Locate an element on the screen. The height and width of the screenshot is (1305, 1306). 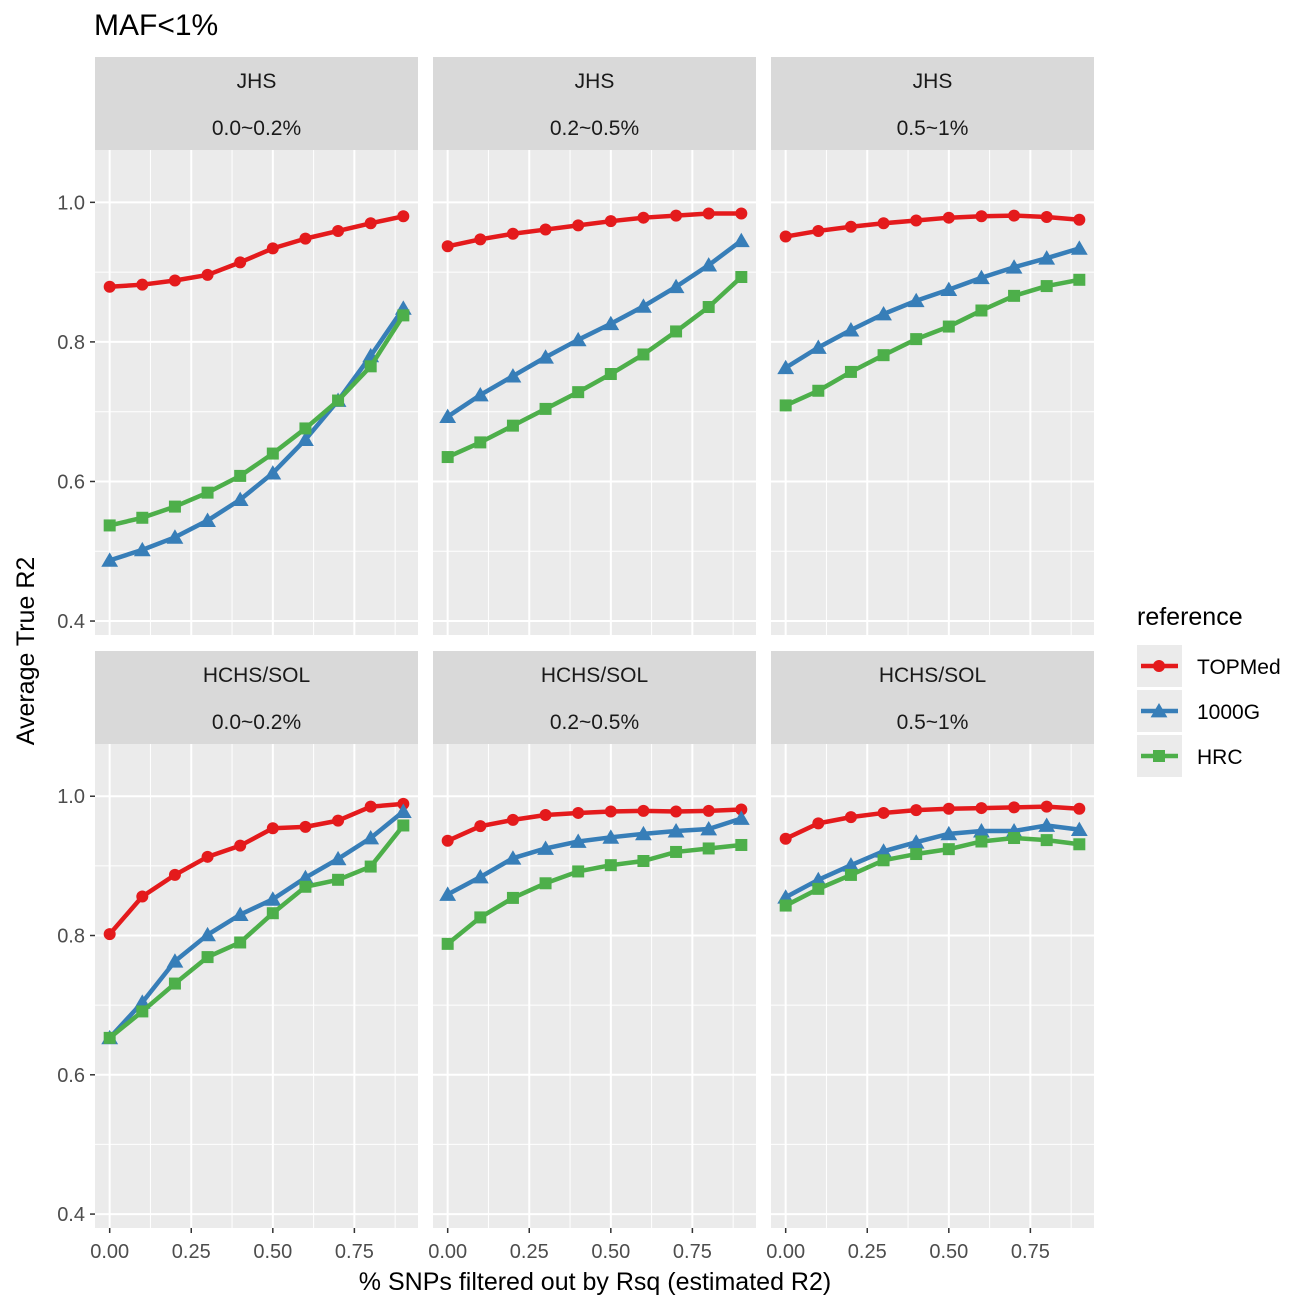
y-tick-label: 1.0 is located at coordinates (71, 797).